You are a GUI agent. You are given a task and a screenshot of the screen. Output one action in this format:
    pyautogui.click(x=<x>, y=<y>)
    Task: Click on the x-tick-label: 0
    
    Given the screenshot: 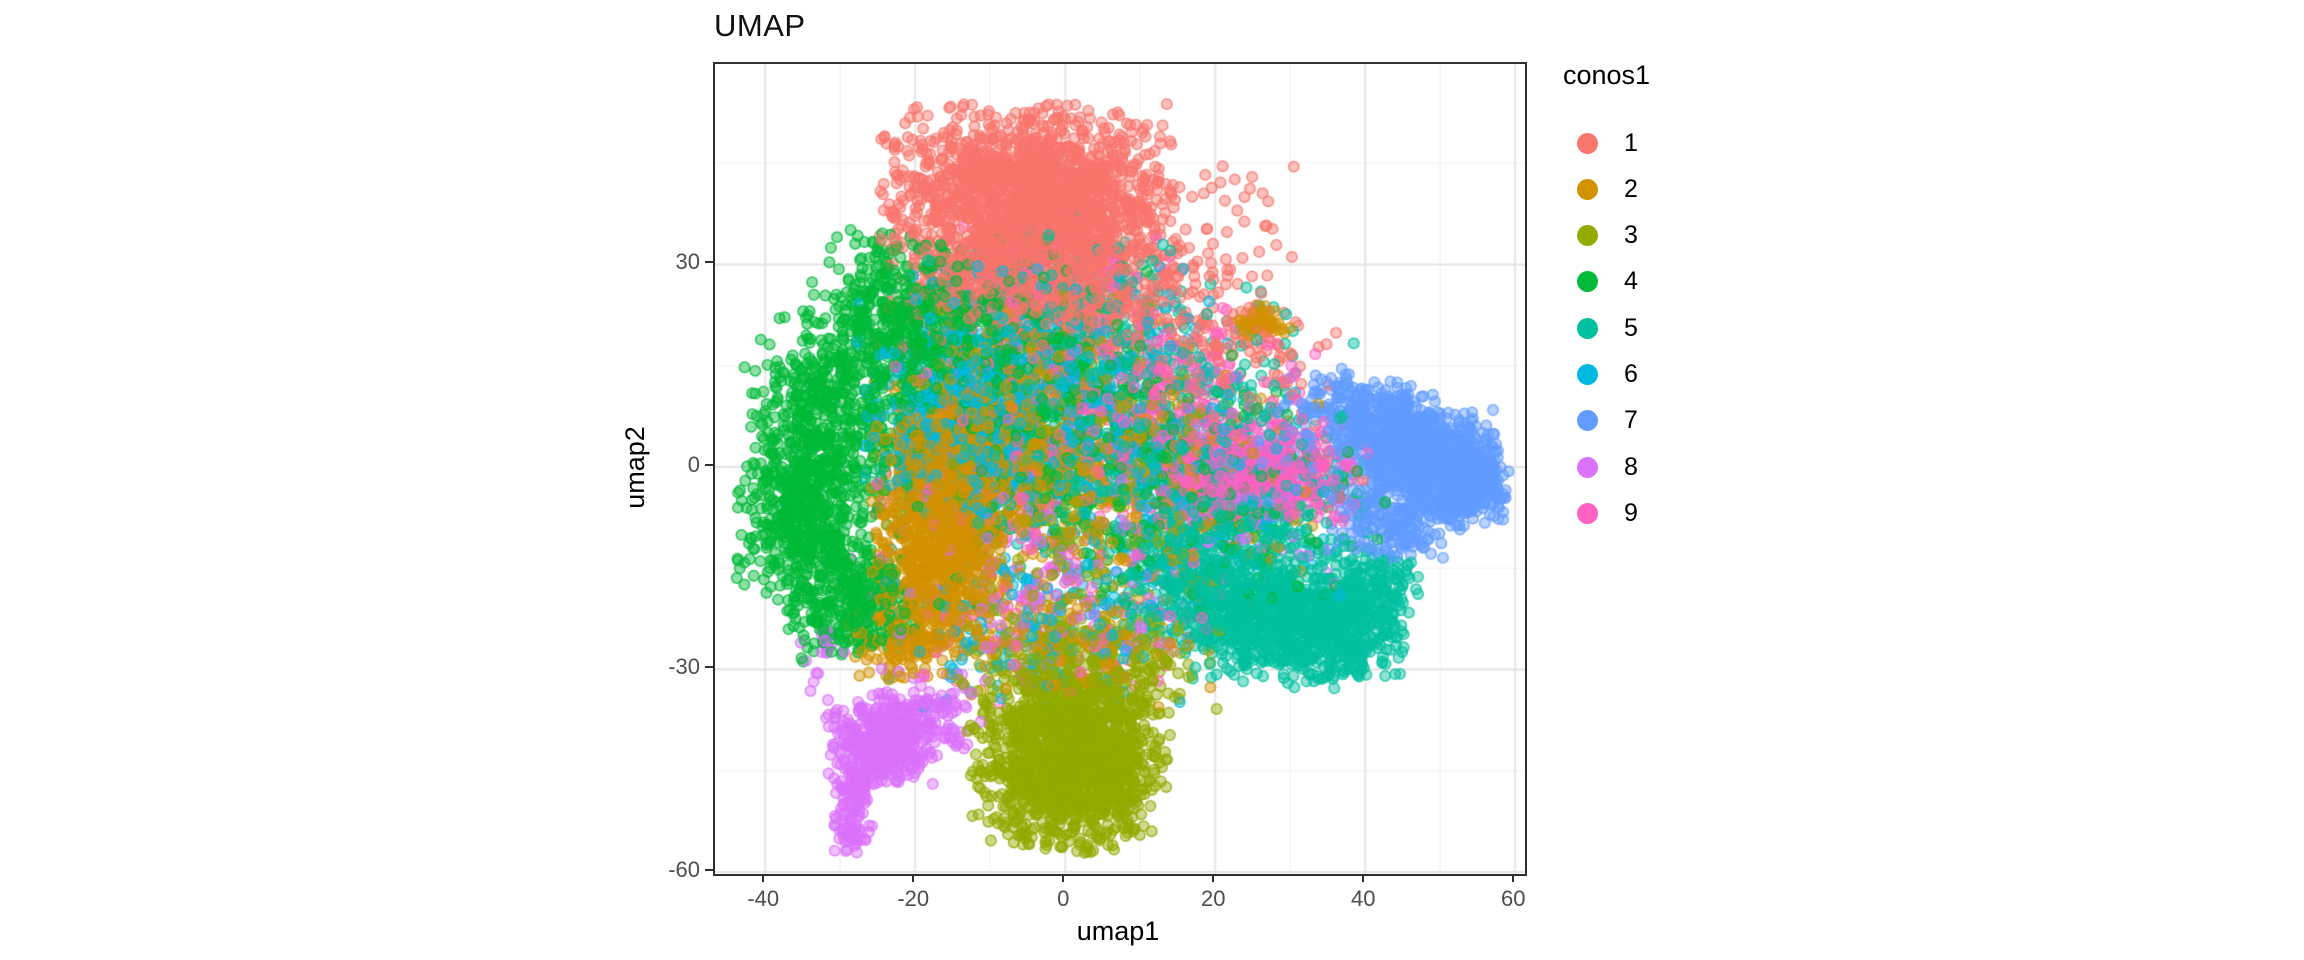 What is the action you would take?
    pyautogui.click(x=1063, y=898)
    